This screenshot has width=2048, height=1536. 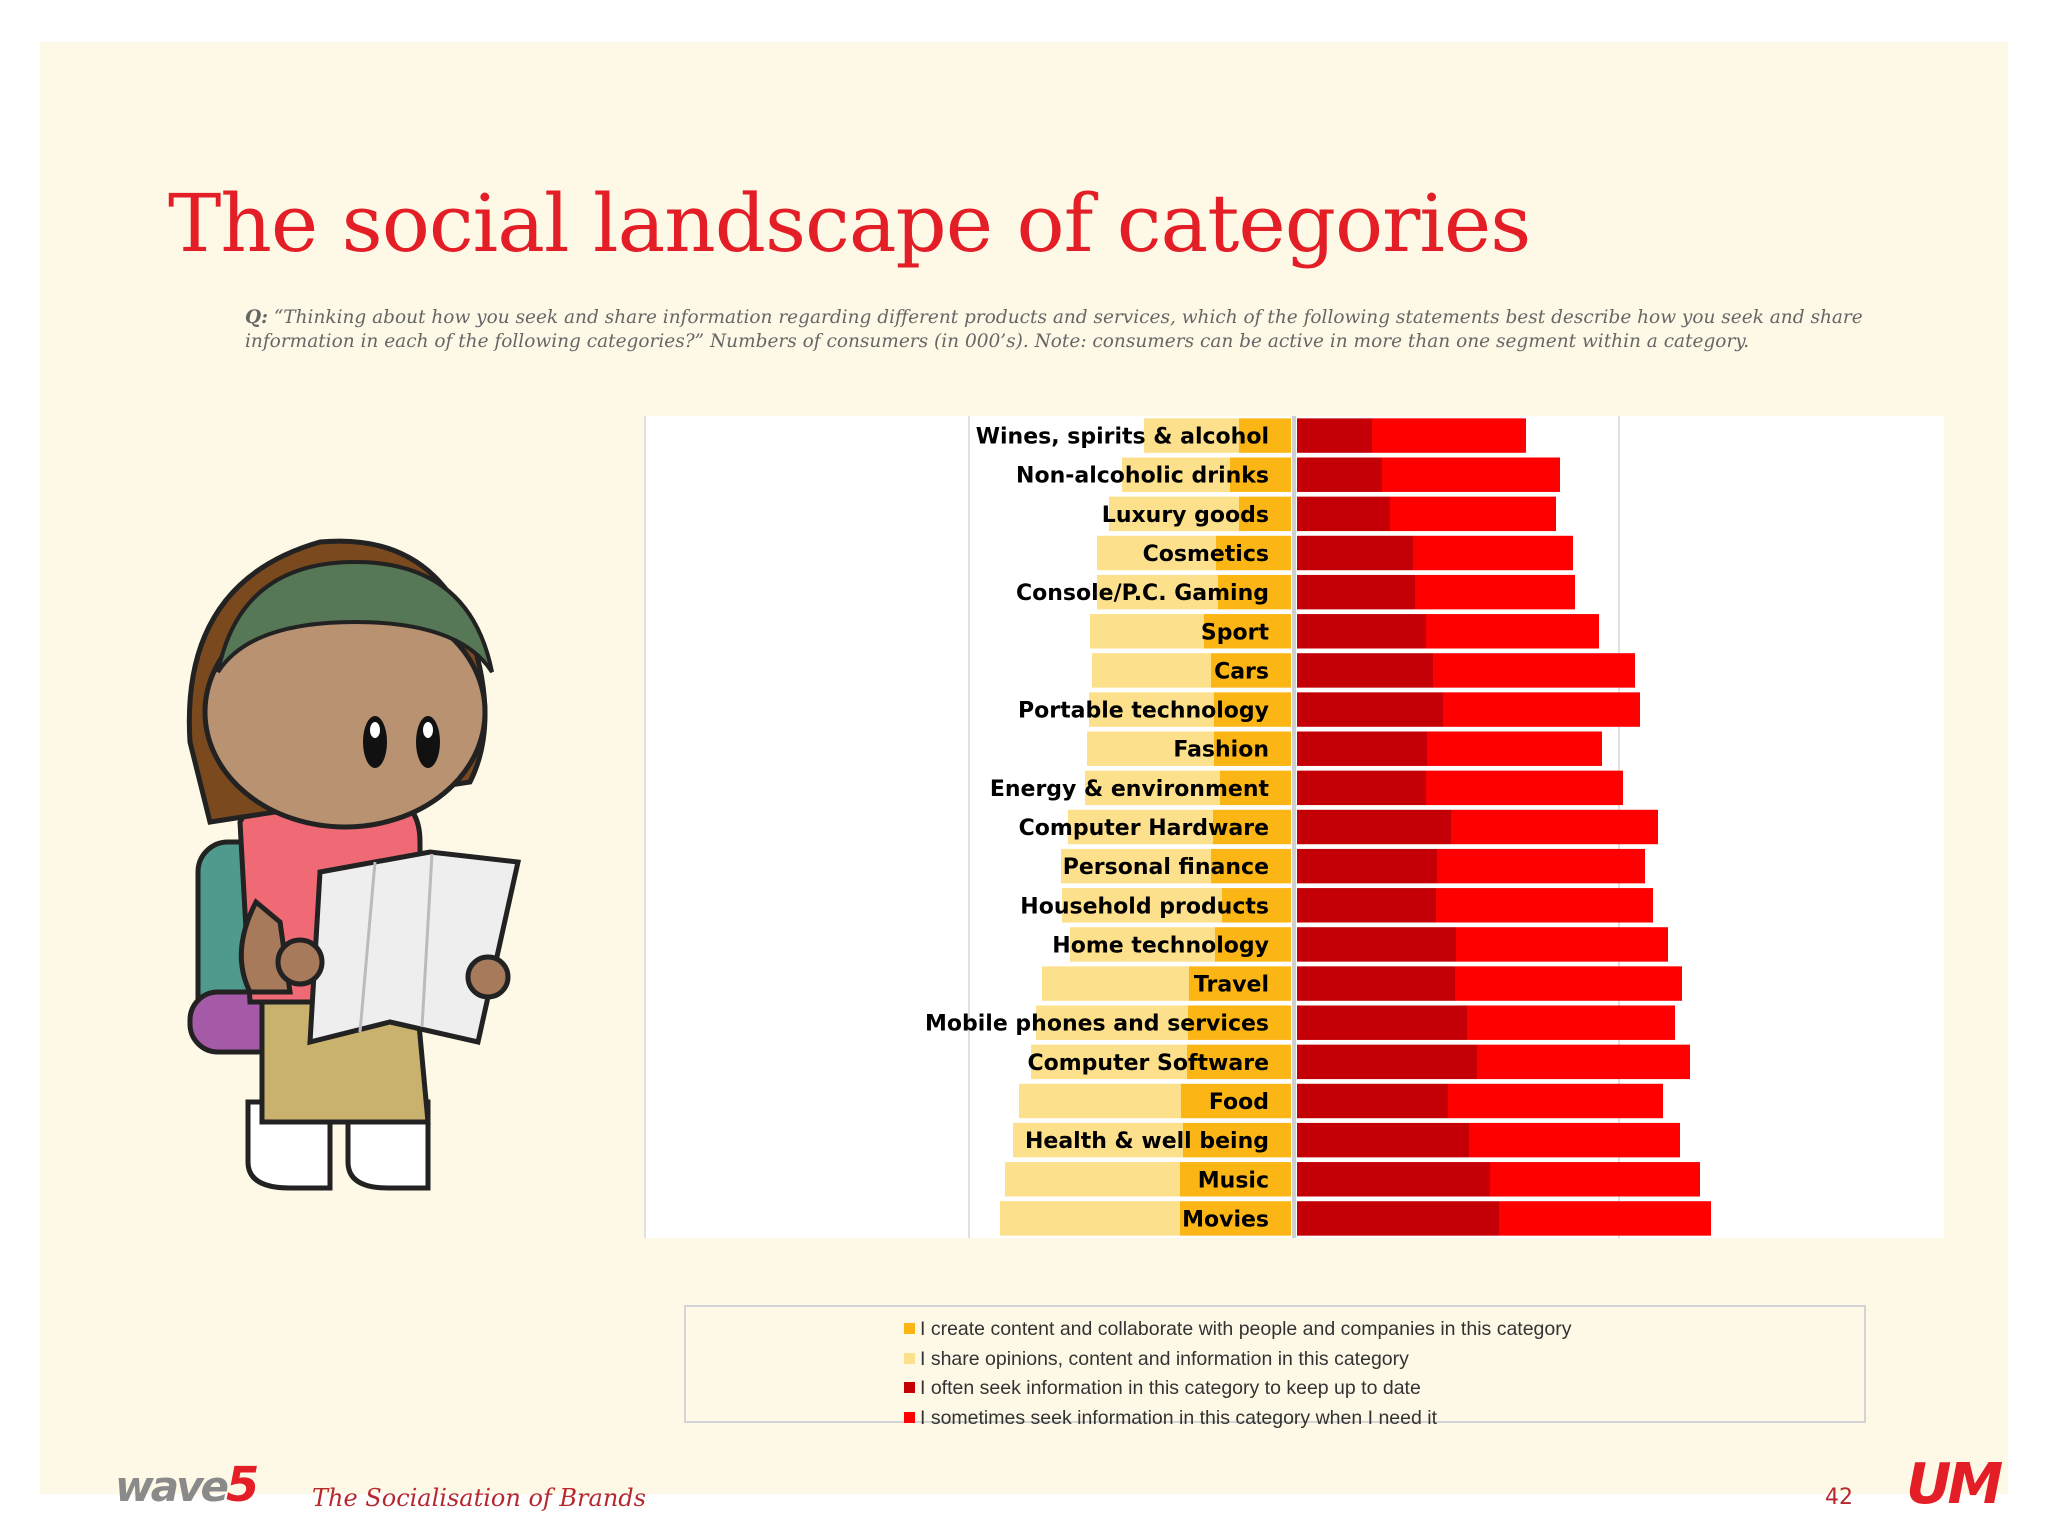 I want to click on category-label: Energy & environment, so click(x=1130, y=789).